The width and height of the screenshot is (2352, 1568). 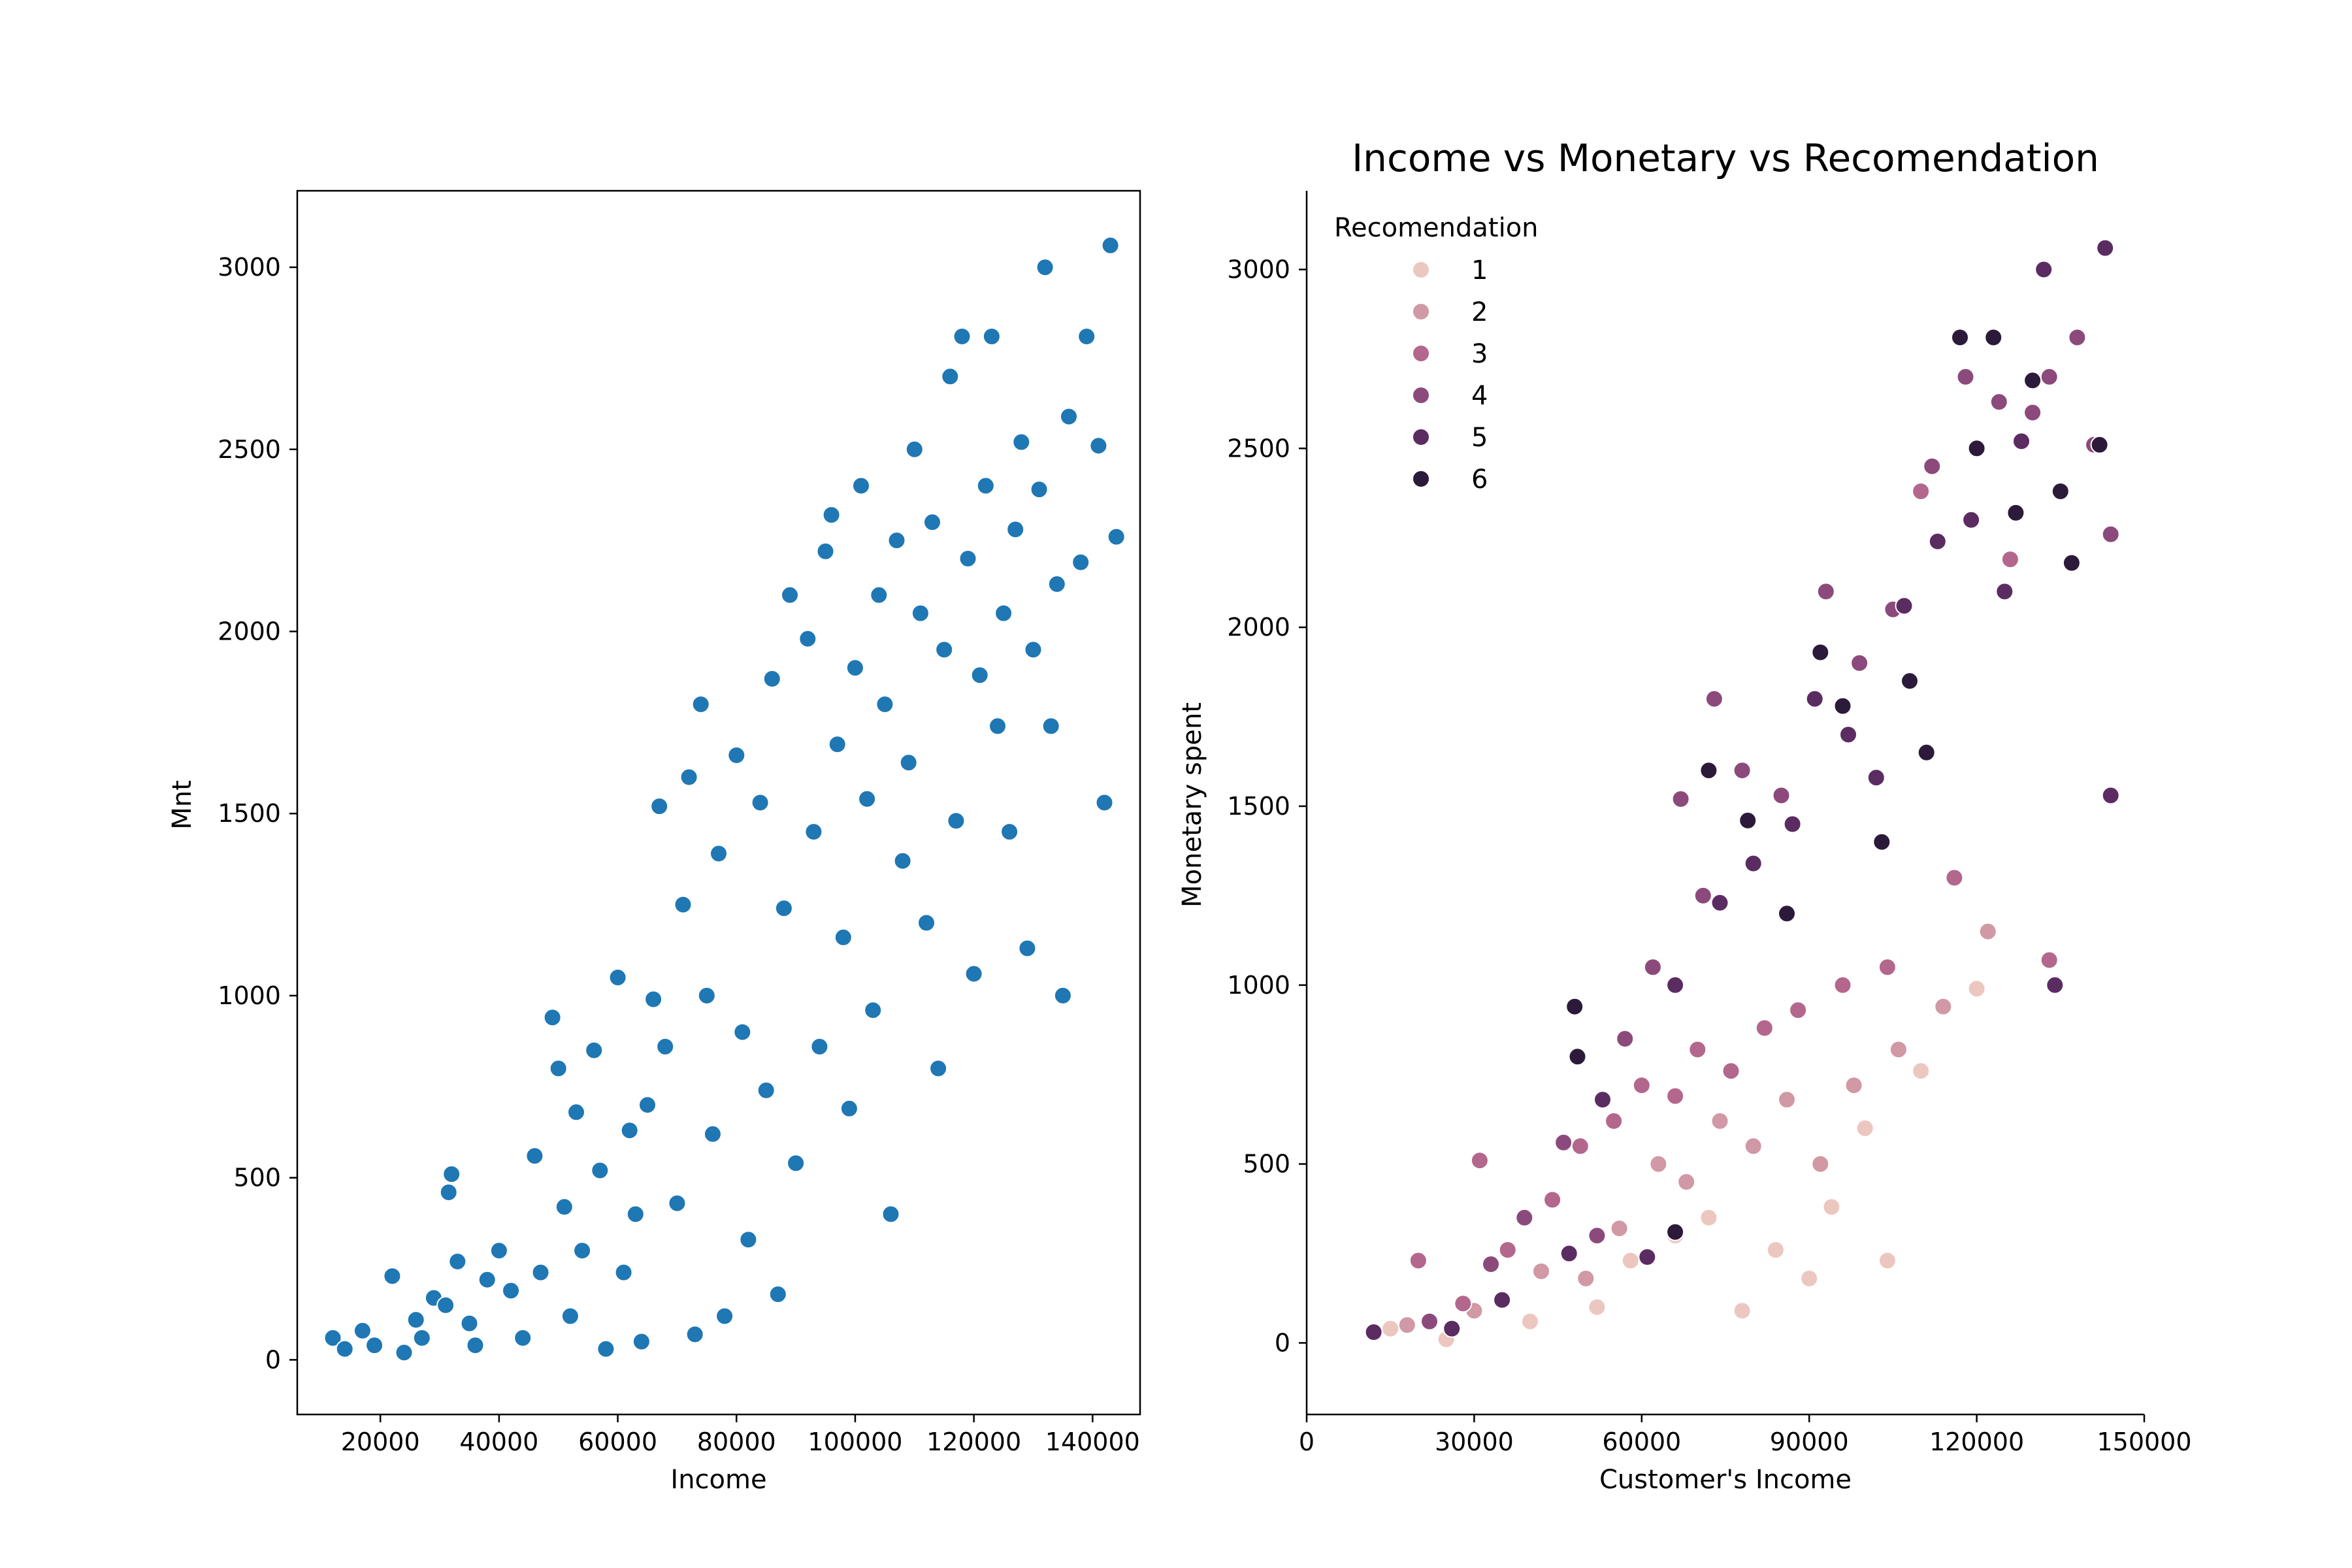 What do you see at coordinates (1725, 158) in the screenshot?
I see `chart-title: Income vs Monetary vs Recomendation` at bounding box center [1725, 158].